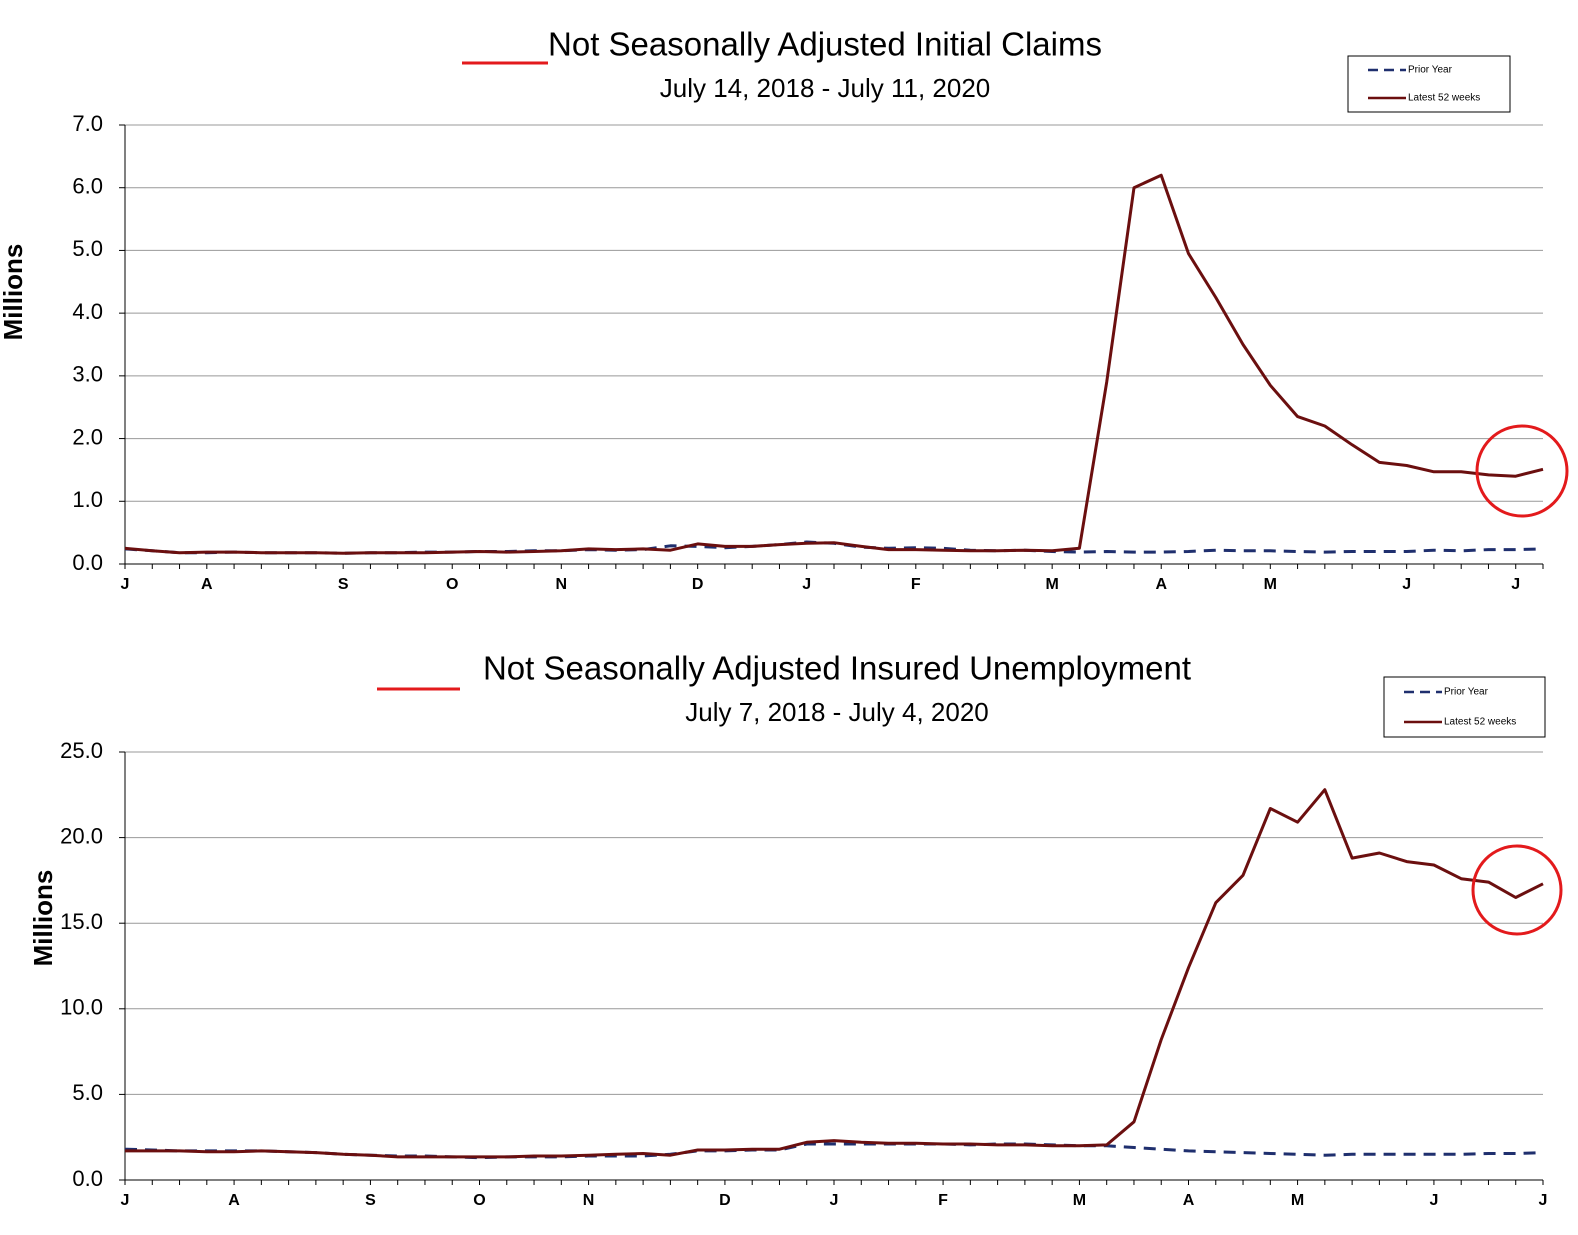 The height and width of the screenshot is (1235, 1578). What do you see at coordinates (87, 499) in the screenshot?
I see `y-tick-label: 1.0` at bounding box center [87, 499].